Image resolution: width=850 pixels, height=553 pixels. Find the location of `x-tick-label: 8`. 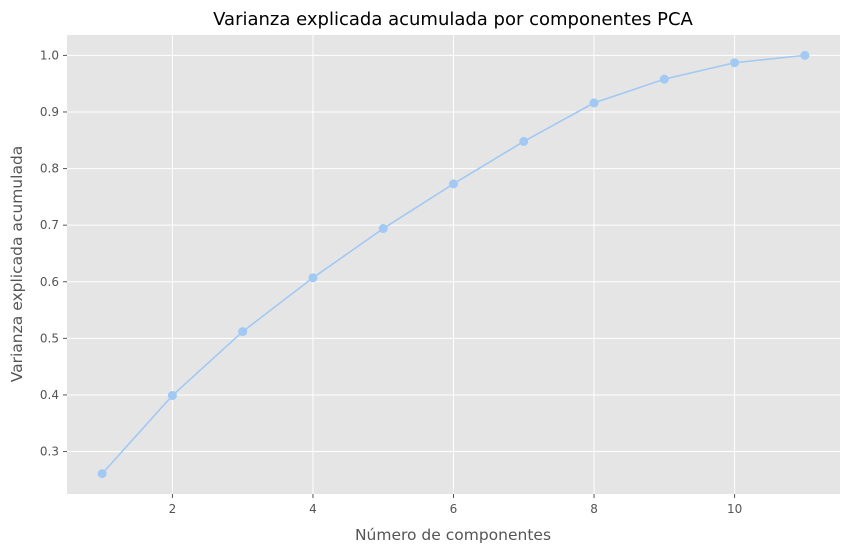

x-tick-label: 8 is located at coordinates (594, 509).